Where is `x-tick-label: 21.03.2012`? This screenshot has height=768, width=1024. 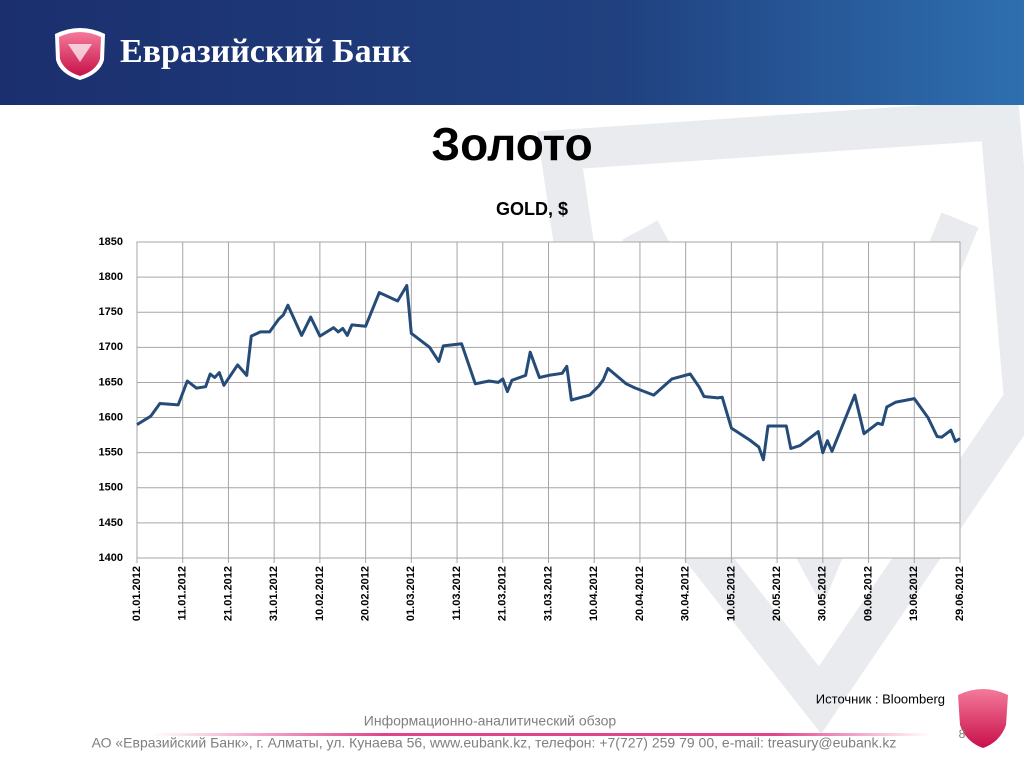 x-tick-label: 21.03.2012 is located at coordinates (503, 593).